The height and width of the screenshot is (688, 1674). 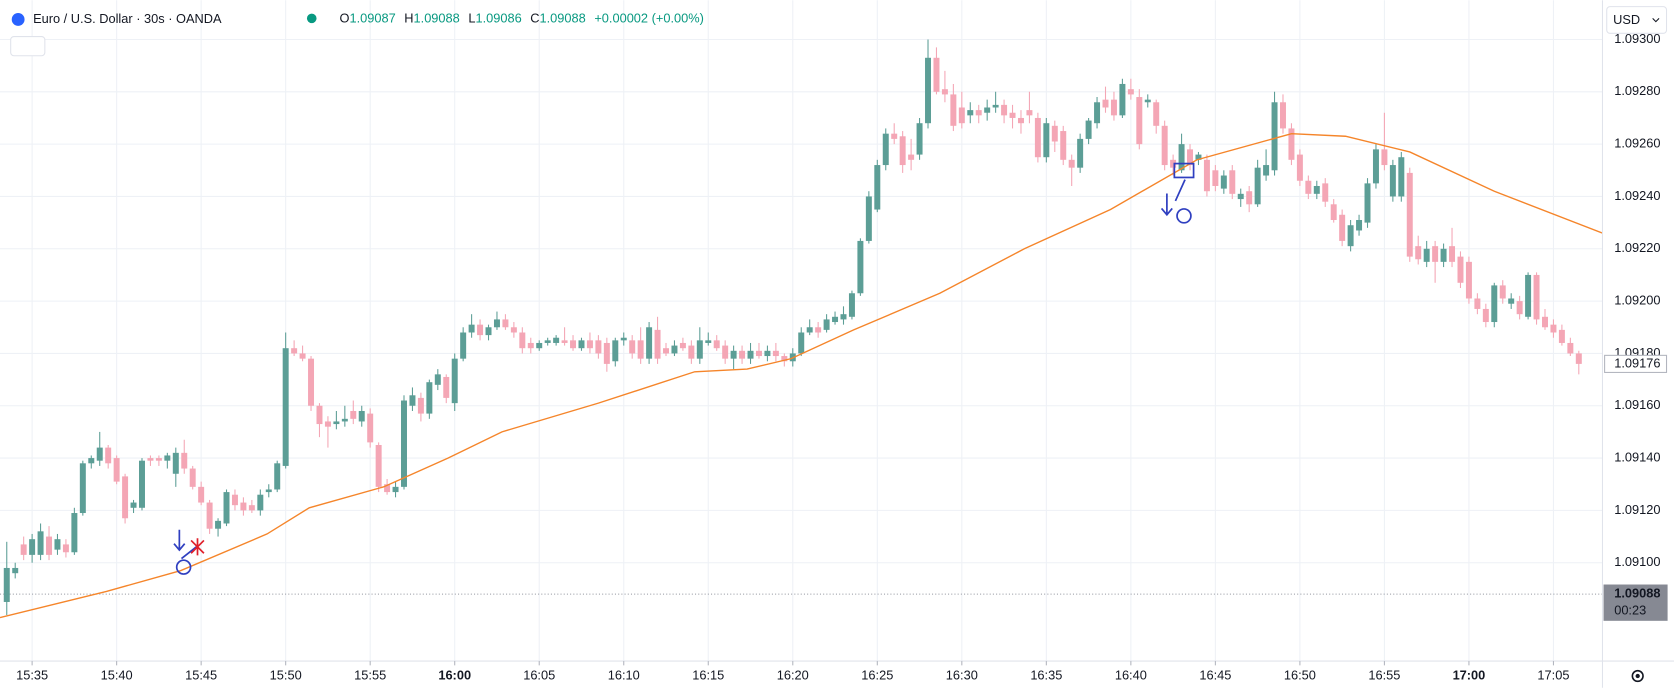 What do you see at coordinates (1637, 299) in the screenshot?
I see `y-tick-label: 1.09200` at bounding box center [1637, 299].